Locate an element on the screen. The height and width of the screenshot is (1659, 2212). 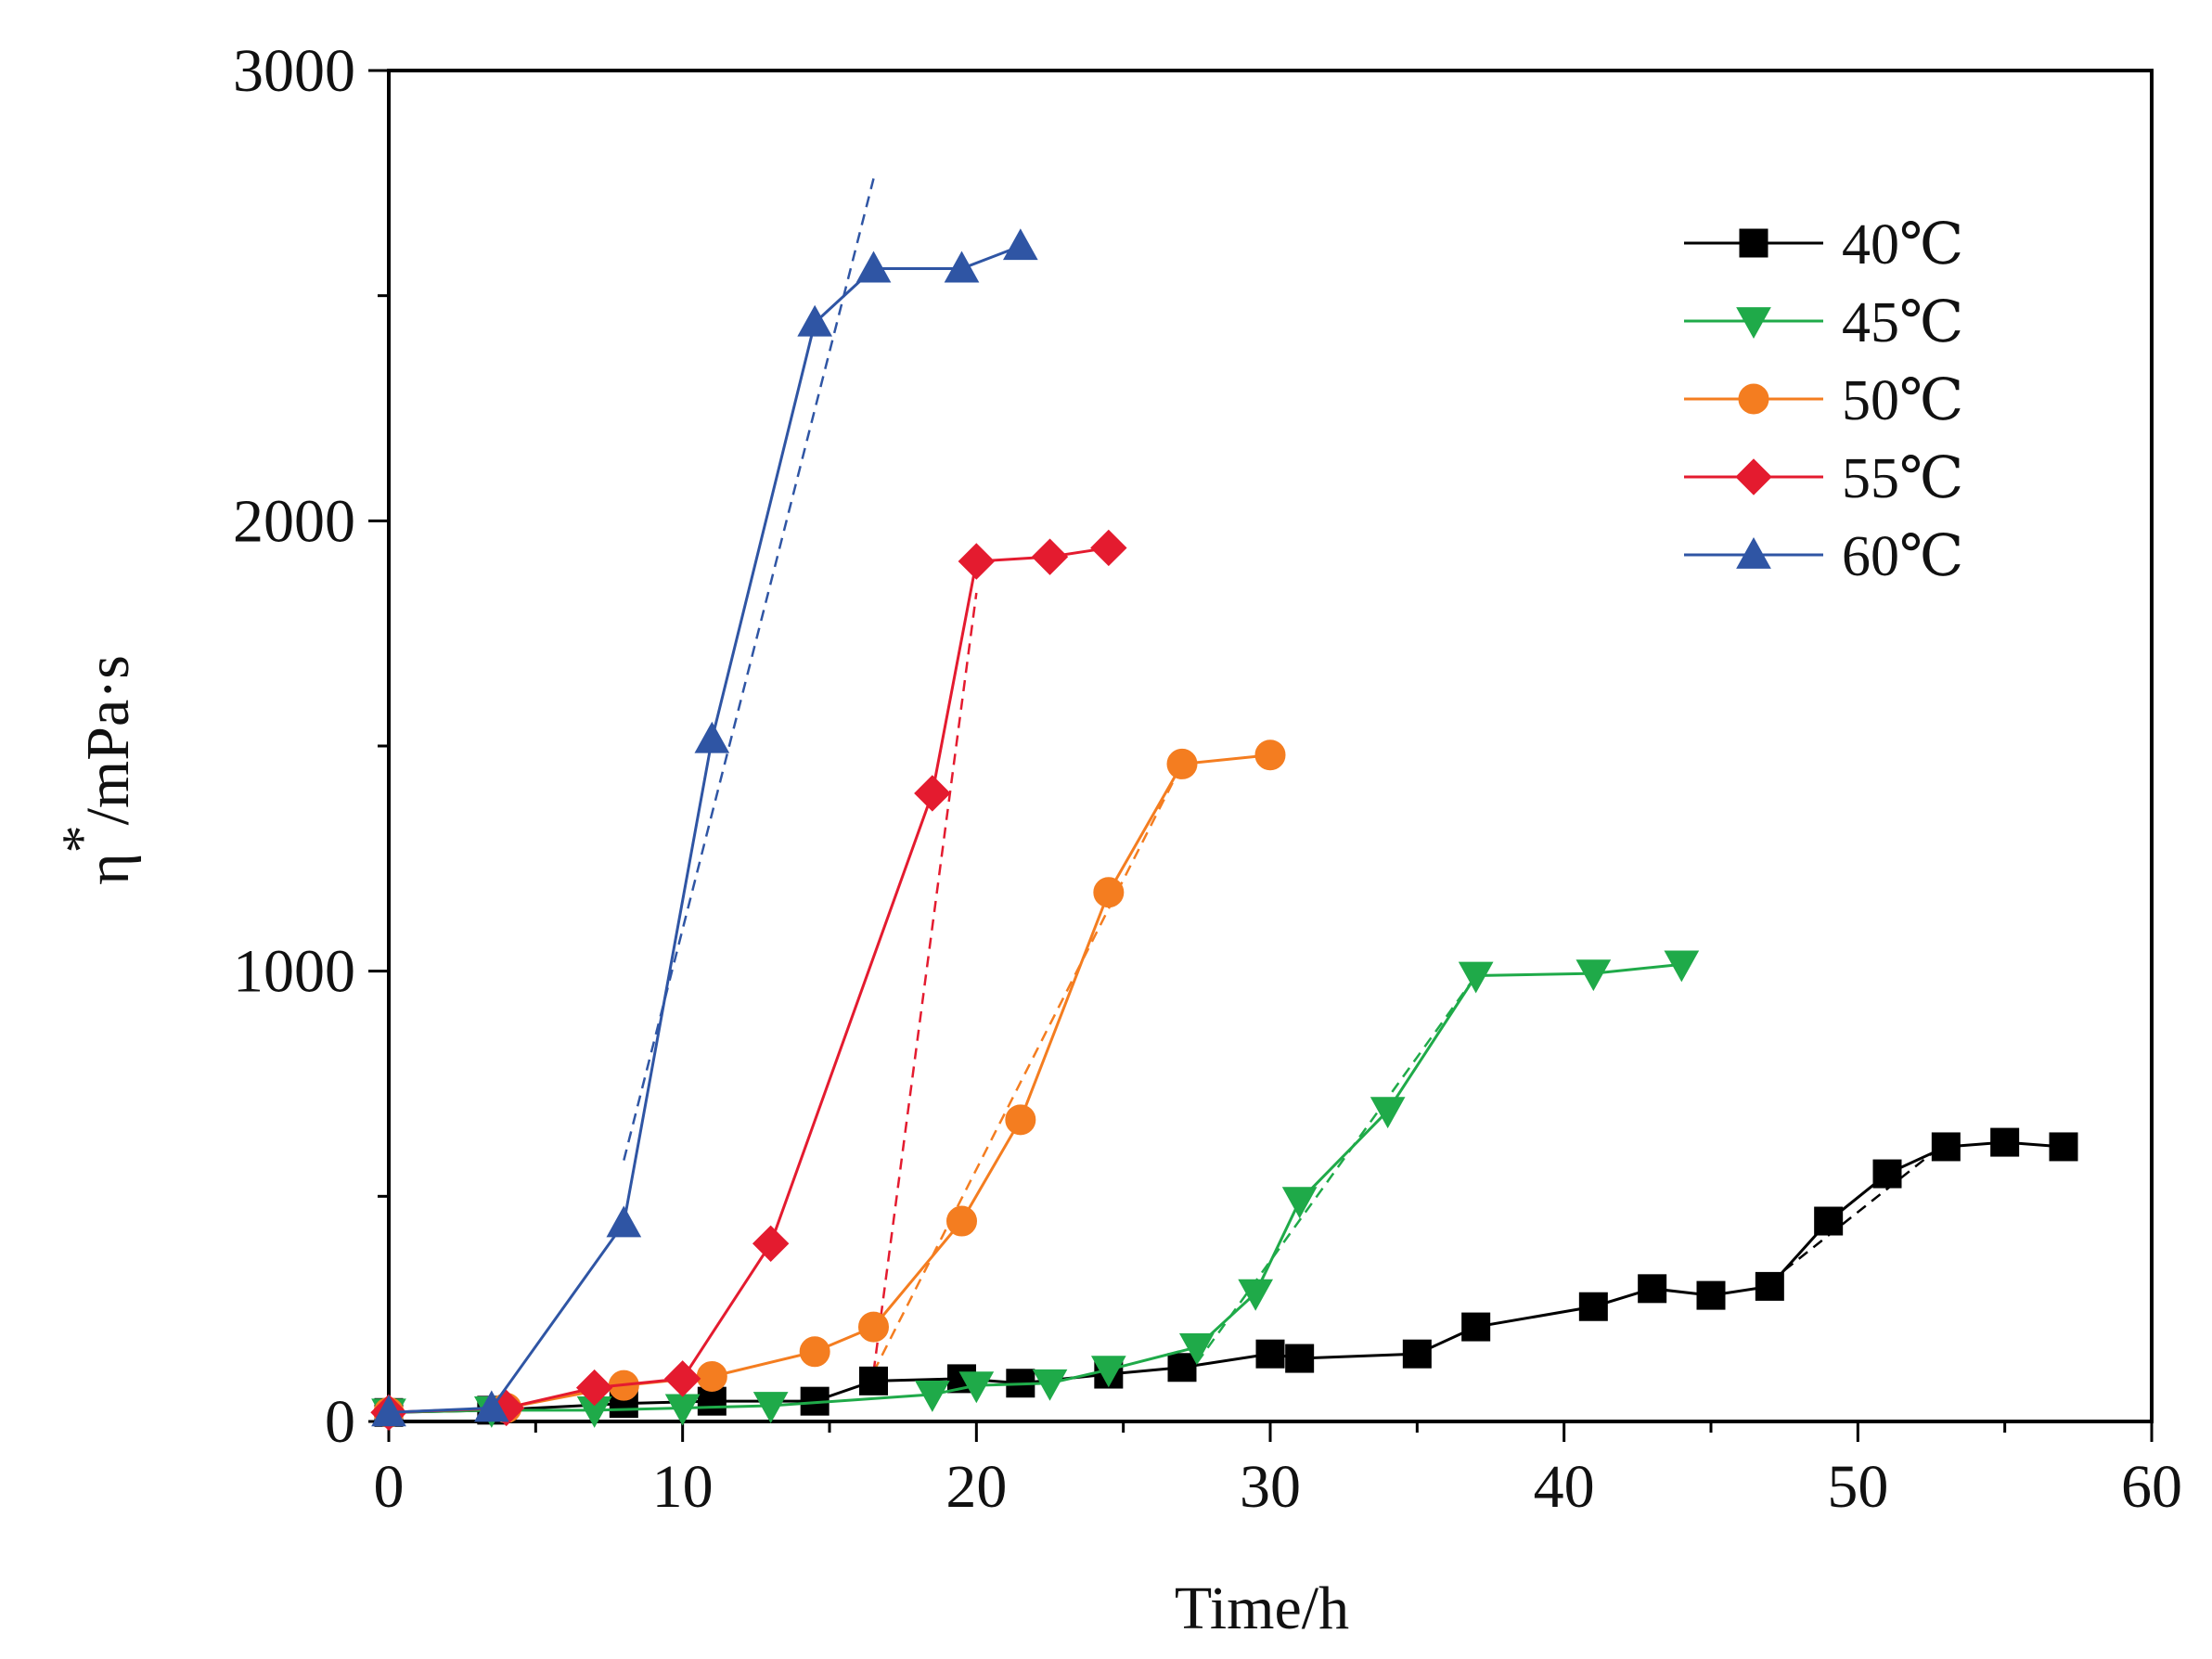
legend-item: 40℃ is located at coordinates (1823, 244).